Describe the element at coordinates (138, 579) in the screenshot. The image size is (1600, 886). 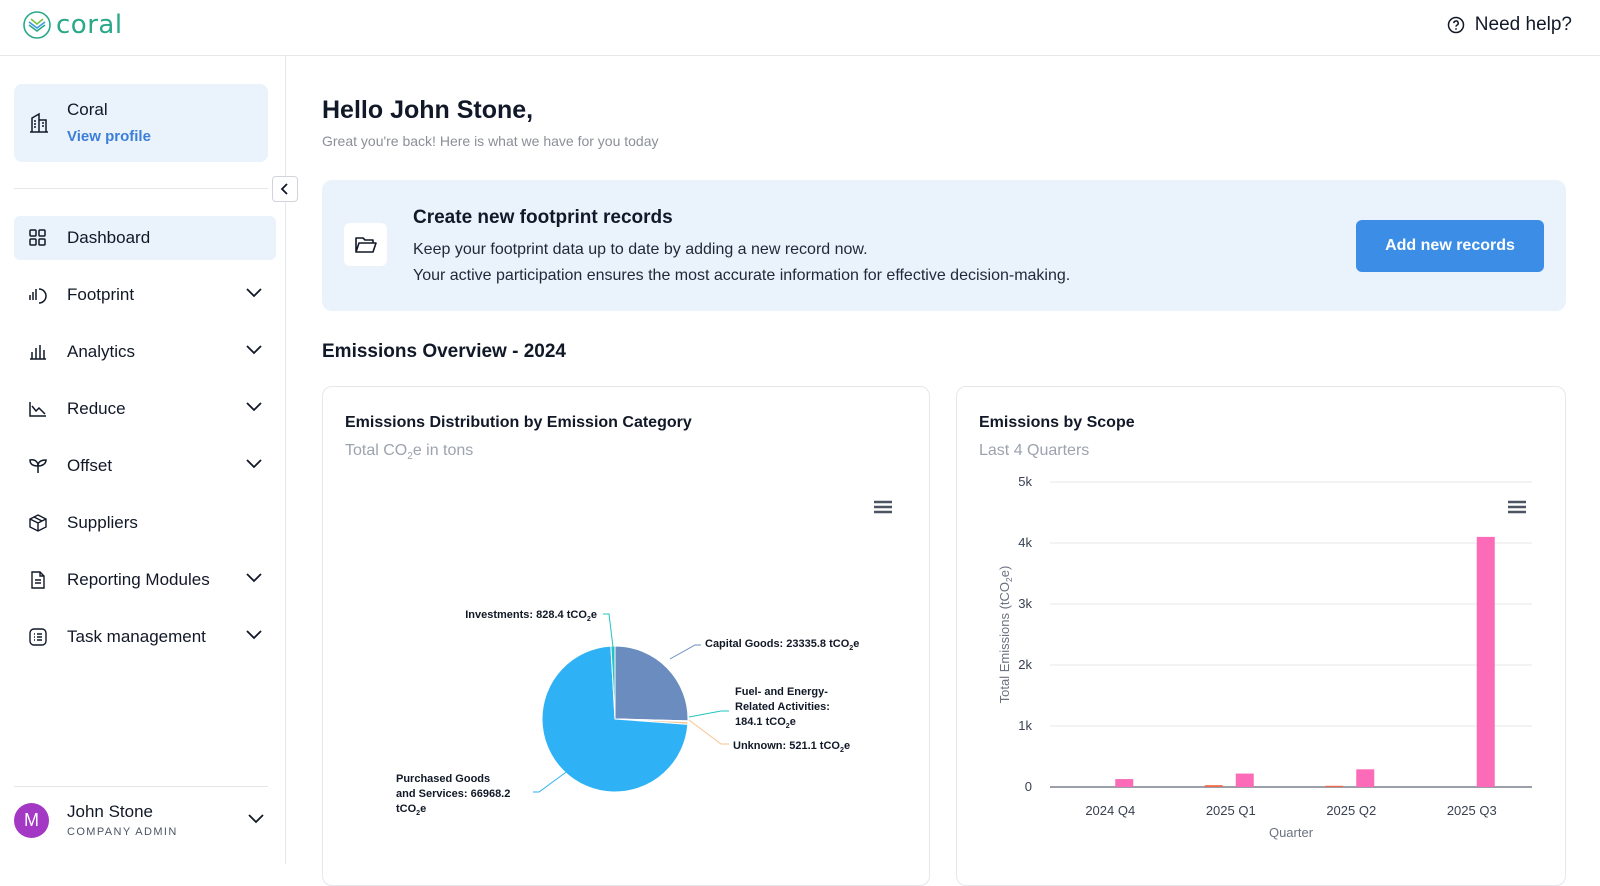
I see `sidebar-item-label: Reporting Modules` at that location.